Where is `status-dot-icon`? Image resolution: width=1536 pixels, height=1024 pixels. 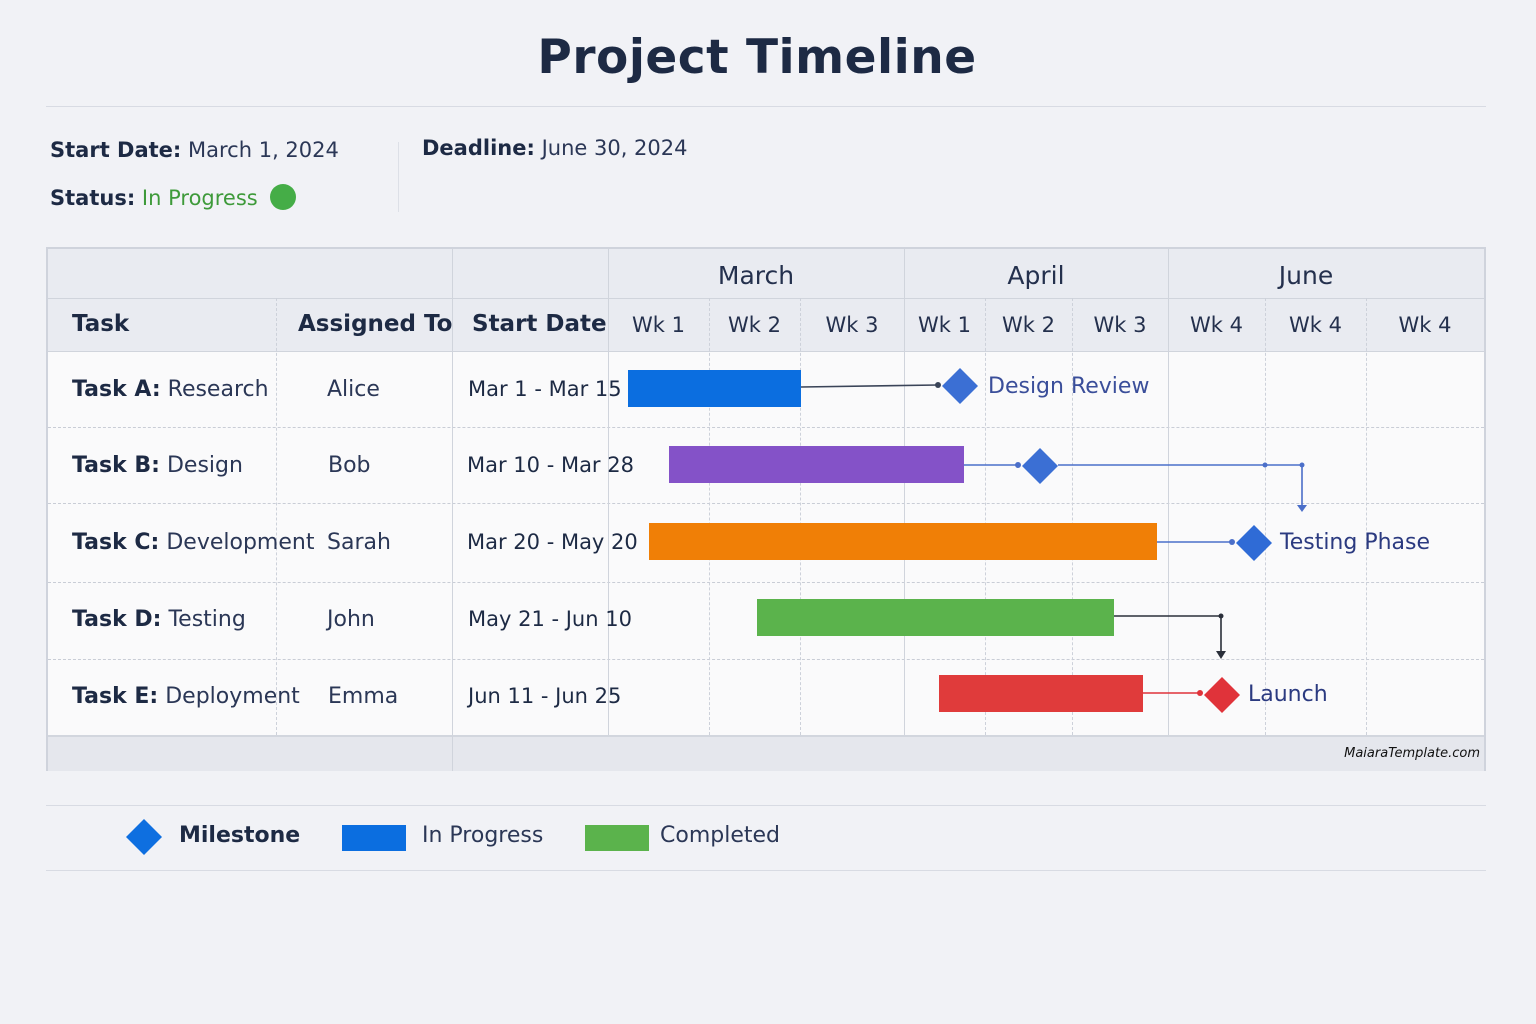 status-dot-icon is located at coordinates (283, 197).